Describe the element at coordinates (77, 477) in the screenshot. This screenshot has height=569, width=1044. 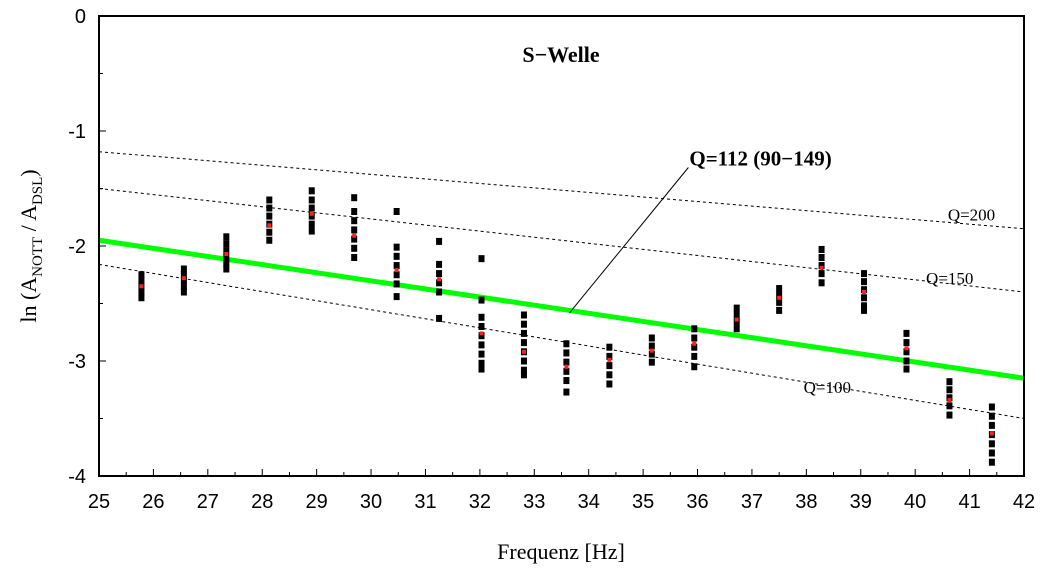
I see `y-tick-label: -4` at that location.